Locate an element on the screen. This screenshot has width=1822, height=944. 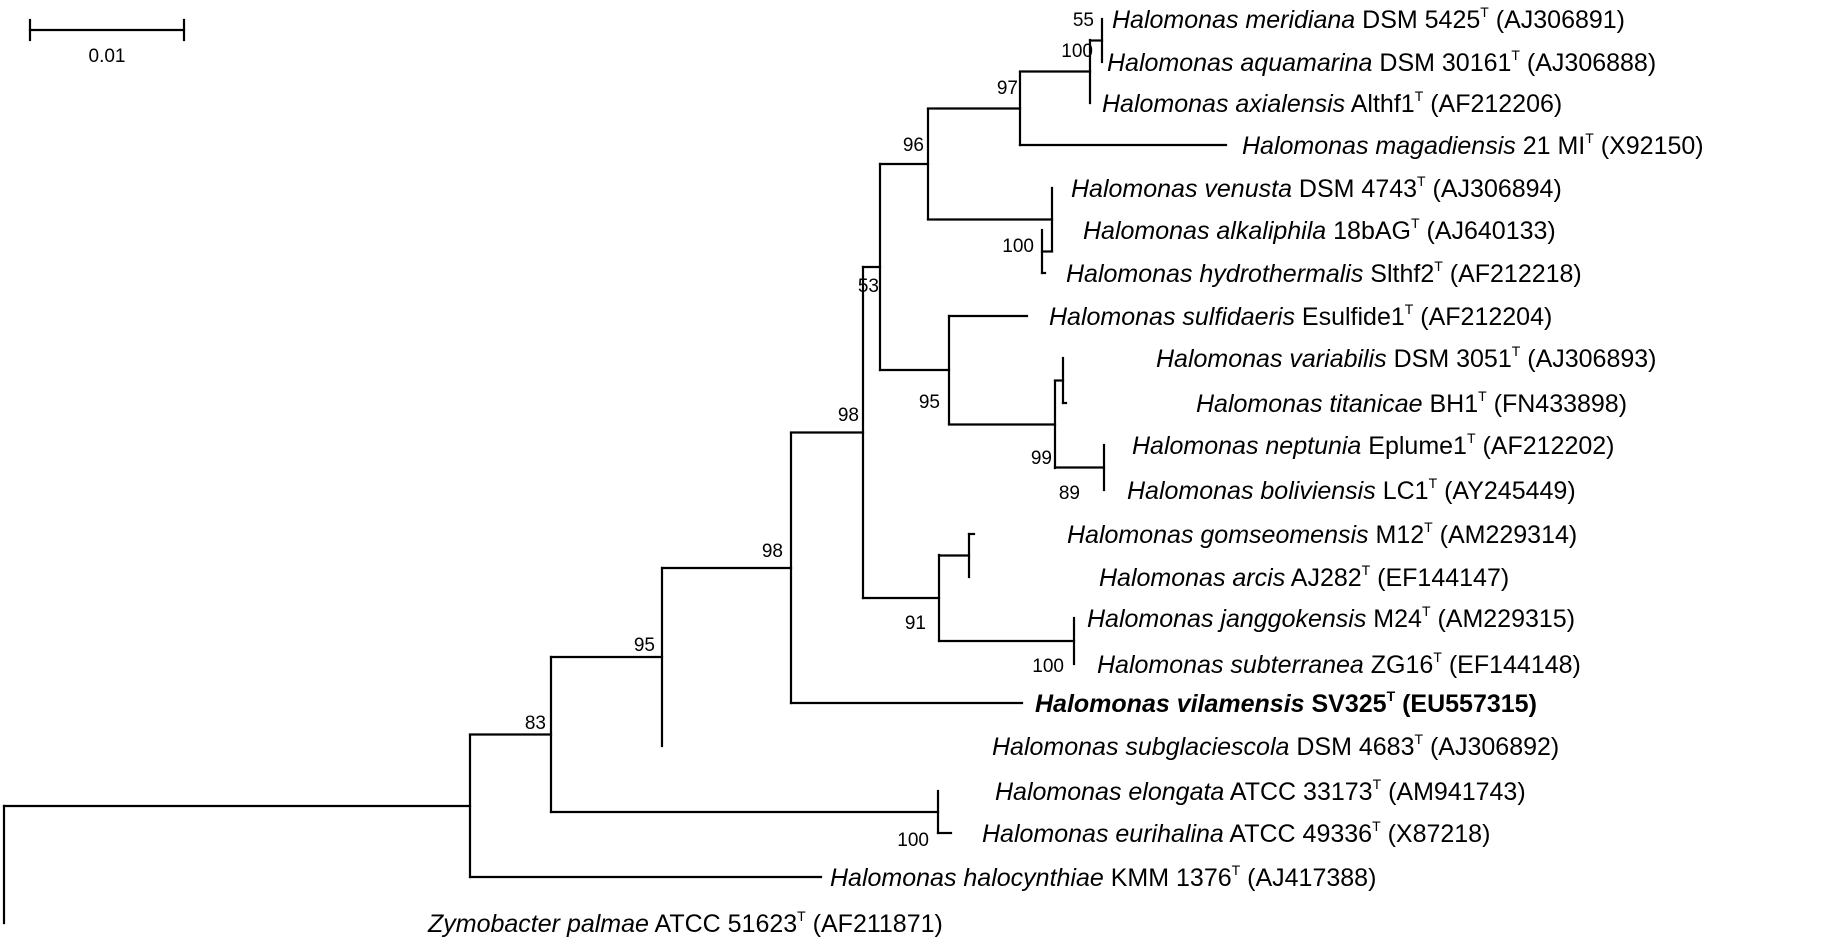
strain: DSM 5425 is located at coordinates (1417, 20).